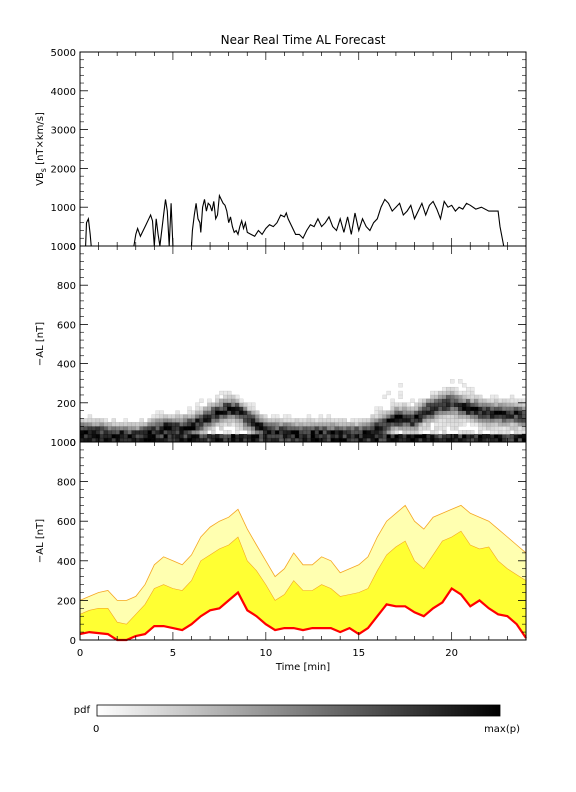 The image size is (576, 792). What do you see at coordinates (96, 729) in the screenshot?
I see `colorbar-min-label: 0` at bounding box center [96, 729].